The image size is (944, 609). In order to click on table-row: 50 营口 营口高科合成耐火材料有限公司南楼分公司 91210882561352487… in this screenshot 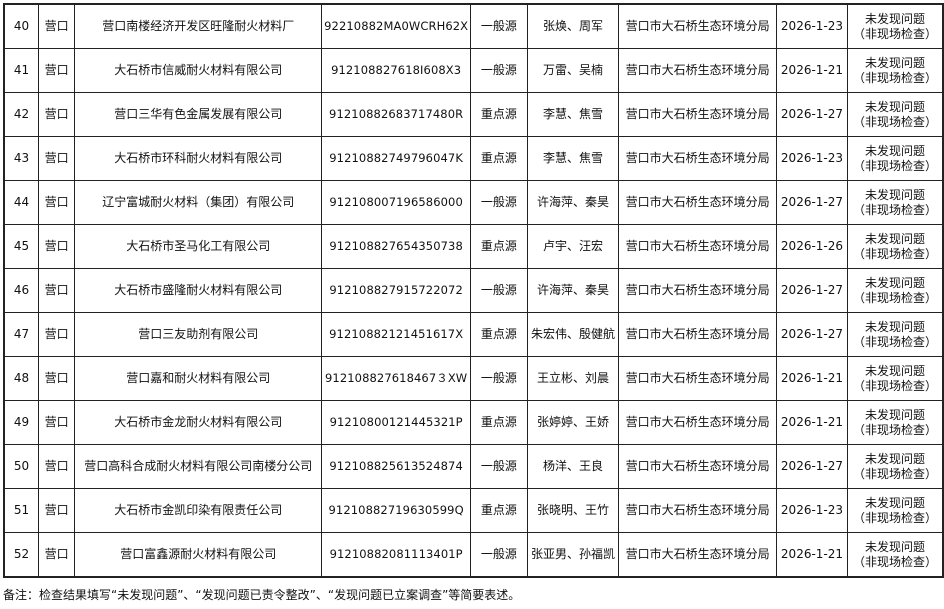, I will do `click(473, 466)`.